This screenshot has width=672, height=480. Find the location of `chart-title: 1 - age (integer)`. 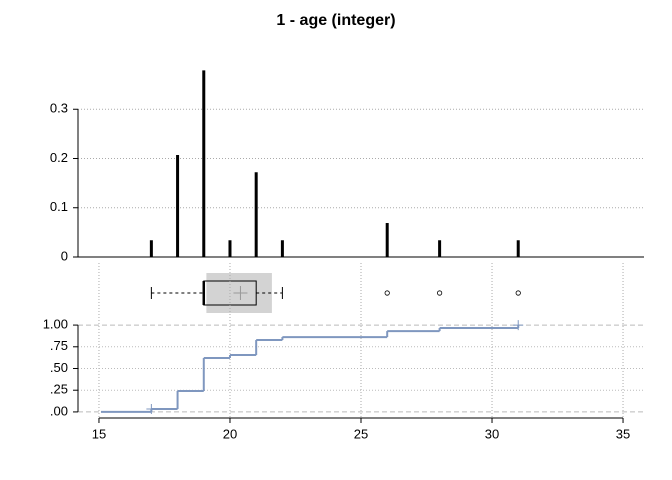

chart-title: 1 - age (integer) is located at coordinates (335, 20).